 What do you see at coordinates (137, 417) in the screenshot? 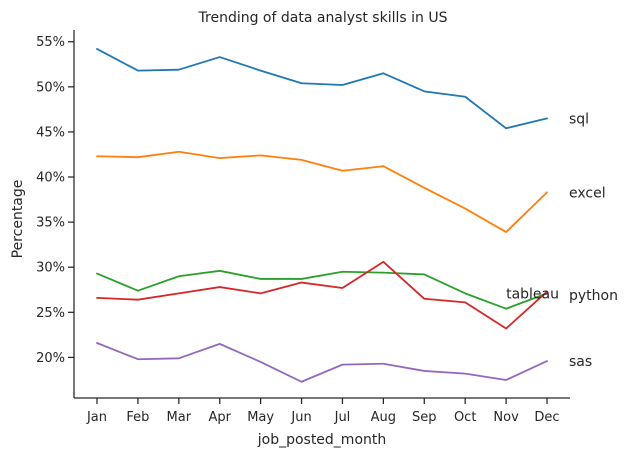
I see `x-tick-label: Feb` at bounding box center [137, 417].